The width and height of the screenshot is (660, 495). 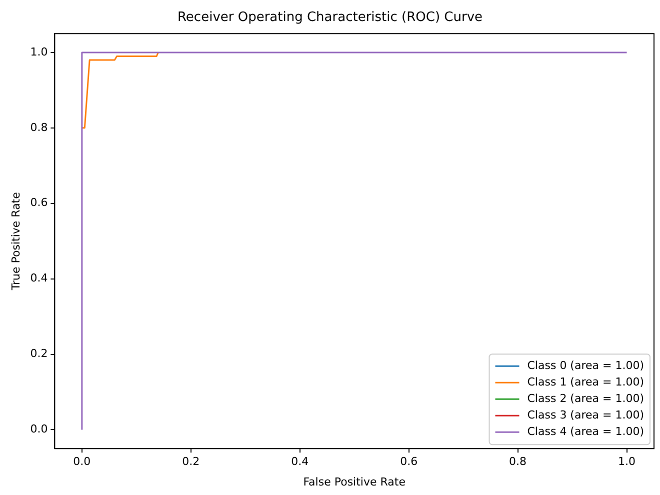 What do you see at coordinates (409, 461) in the screenshot?
I see `x-tick-label: 0.6` at bounding box center [409, 461].